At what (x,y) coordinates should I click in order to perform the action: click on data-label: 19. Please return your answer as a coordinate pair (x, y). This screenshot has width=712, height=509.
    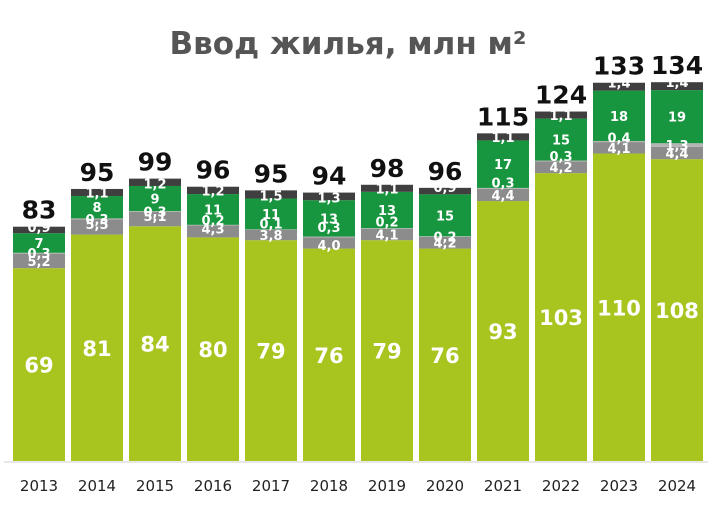
    Looking at the image, I should click on (677, 118).